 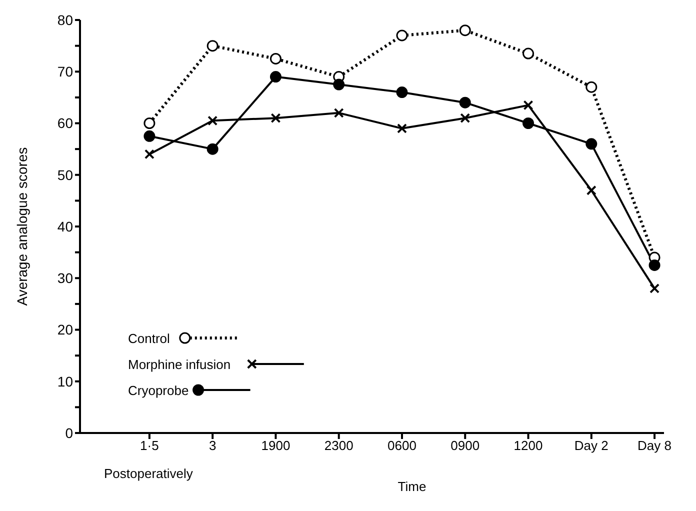 I want to click on legend-label: Morphine infusion, so click(x=179, y=364).